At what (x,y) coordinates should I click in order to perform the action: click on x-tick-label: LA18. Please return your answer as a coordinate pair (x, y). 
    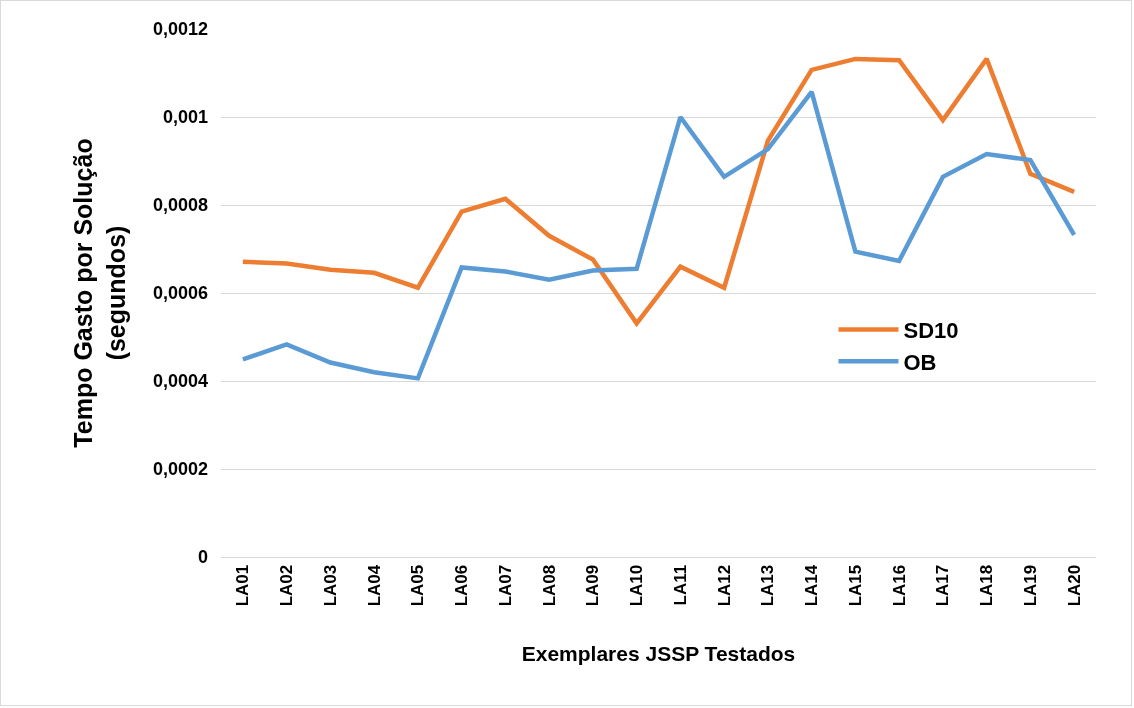
    Looking at the image, I should click on (987, 585).